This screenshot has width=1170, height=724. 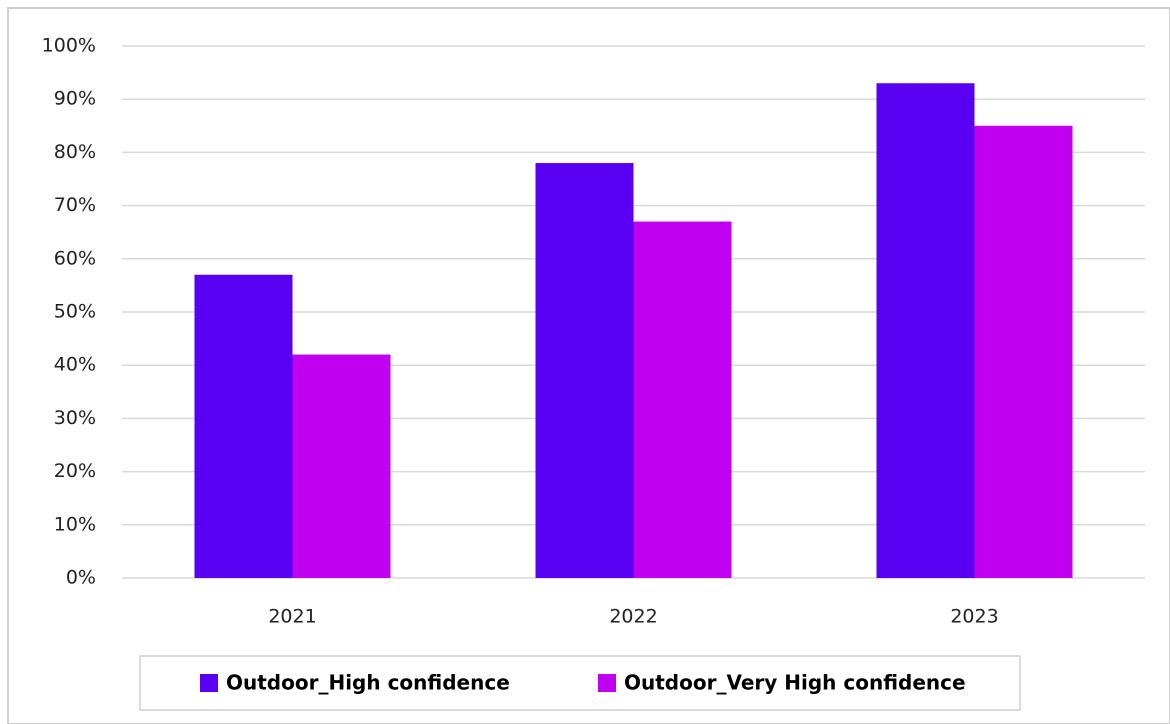 I want to click on x-tick-label: 2022, so click(x=633, y=617).